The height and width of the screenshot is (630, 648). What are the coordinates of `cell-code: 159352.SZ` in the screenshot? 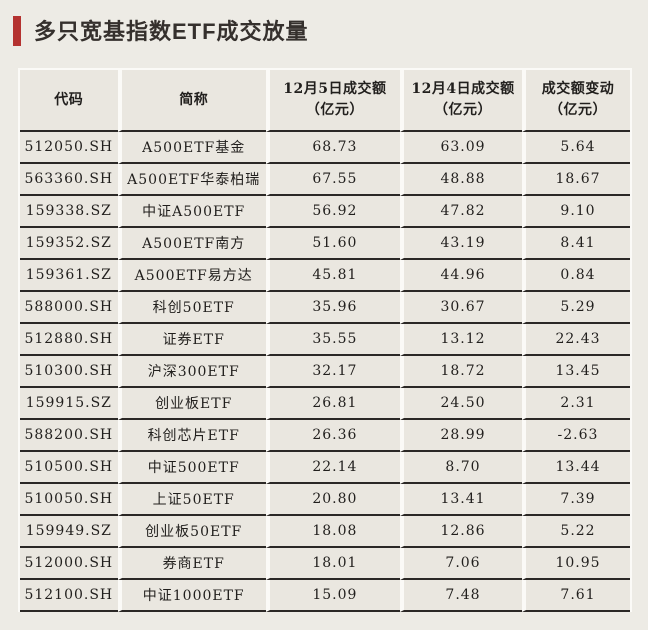 It's located at (69, 244).